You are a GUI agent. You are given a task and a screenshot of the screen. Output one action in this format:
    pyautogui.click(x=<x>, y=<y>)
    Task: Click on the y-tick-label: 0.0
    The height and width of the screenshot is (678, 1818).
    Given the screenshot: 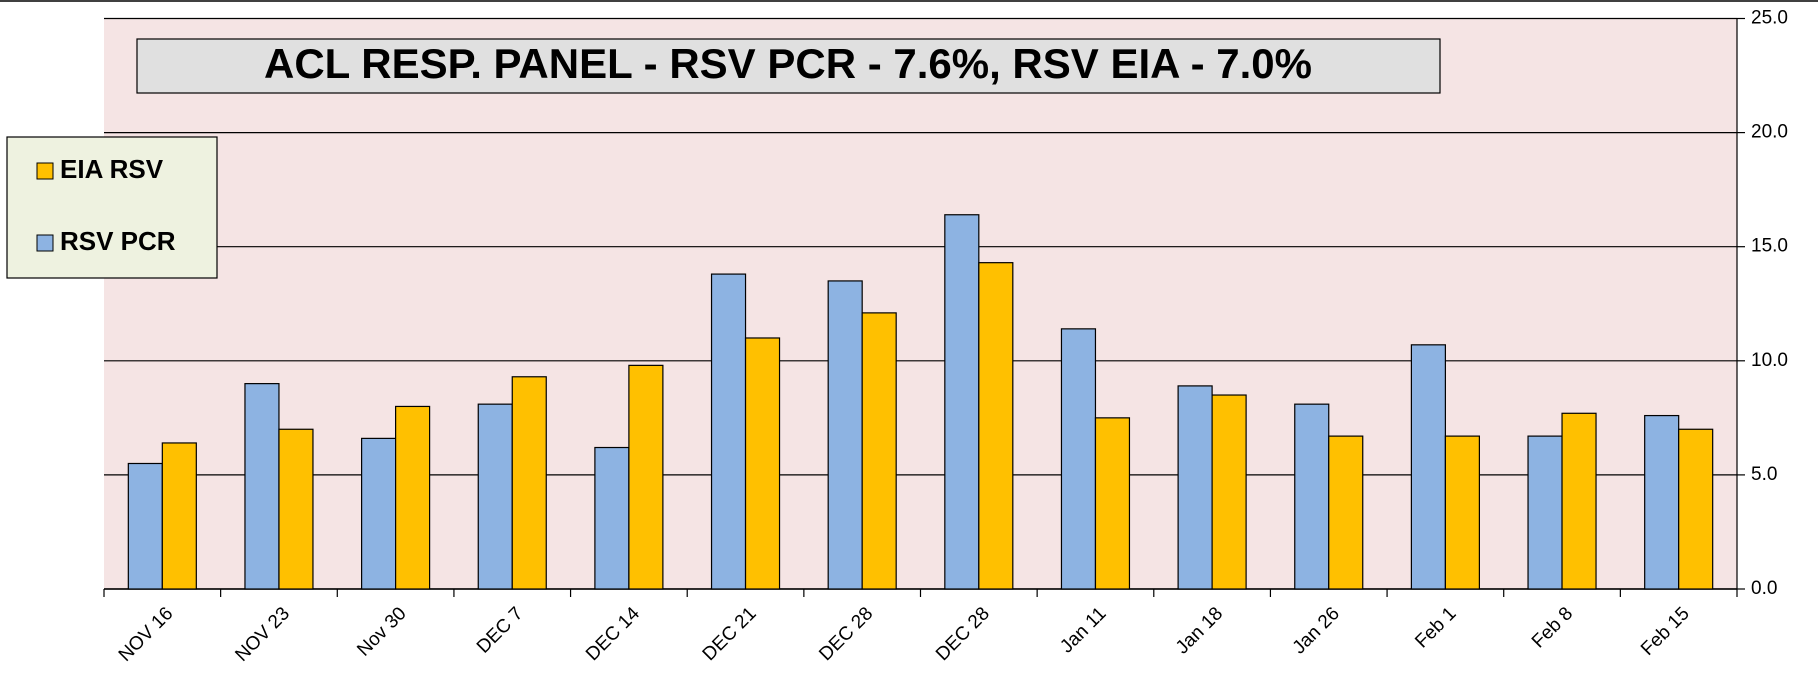 What is the action you would take?
    pyautogui.click(x=1764, y=588)
    